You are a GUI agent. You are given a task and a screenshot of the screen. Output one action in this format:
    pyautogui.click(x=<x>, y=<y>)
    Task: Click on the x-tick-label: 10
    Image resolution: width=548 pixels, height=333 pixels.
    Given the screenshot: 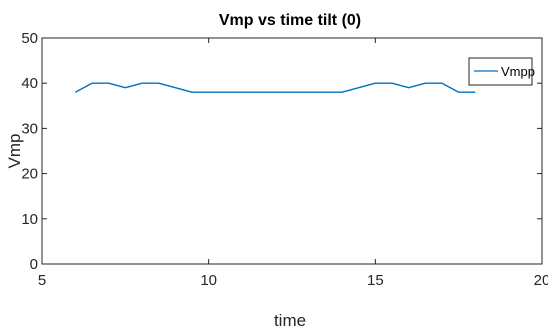 What is the action you would take?
    pyautogui.click(x=208, y=280)
    